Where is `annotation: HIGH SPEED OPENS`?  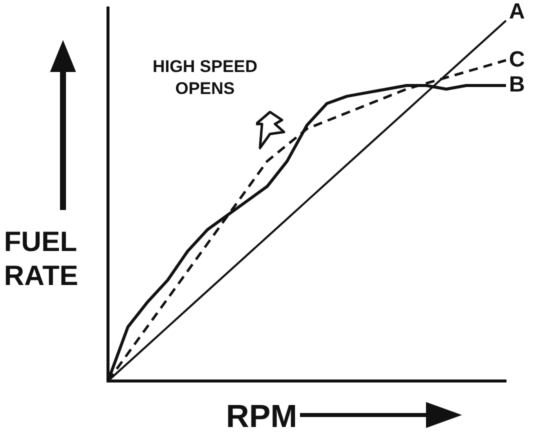
annotation: HIGH SPEED OPENS is located at coordinates (205, 77).